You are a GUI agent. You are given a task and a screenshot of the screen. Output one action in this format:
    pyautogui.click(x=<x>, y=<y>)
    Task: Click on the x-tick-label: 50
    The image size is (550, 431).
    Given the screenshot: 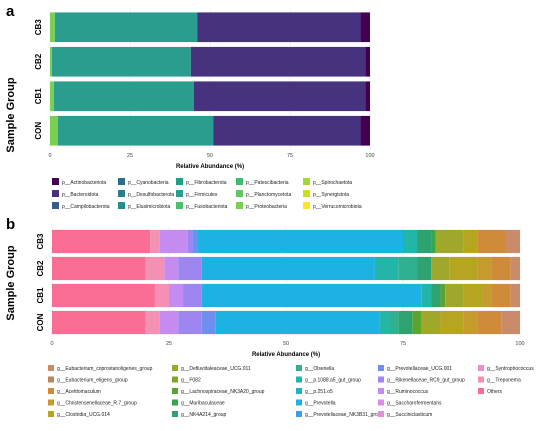 What is the action you would take?
    pyautogui.click(x=210, y=156)
    